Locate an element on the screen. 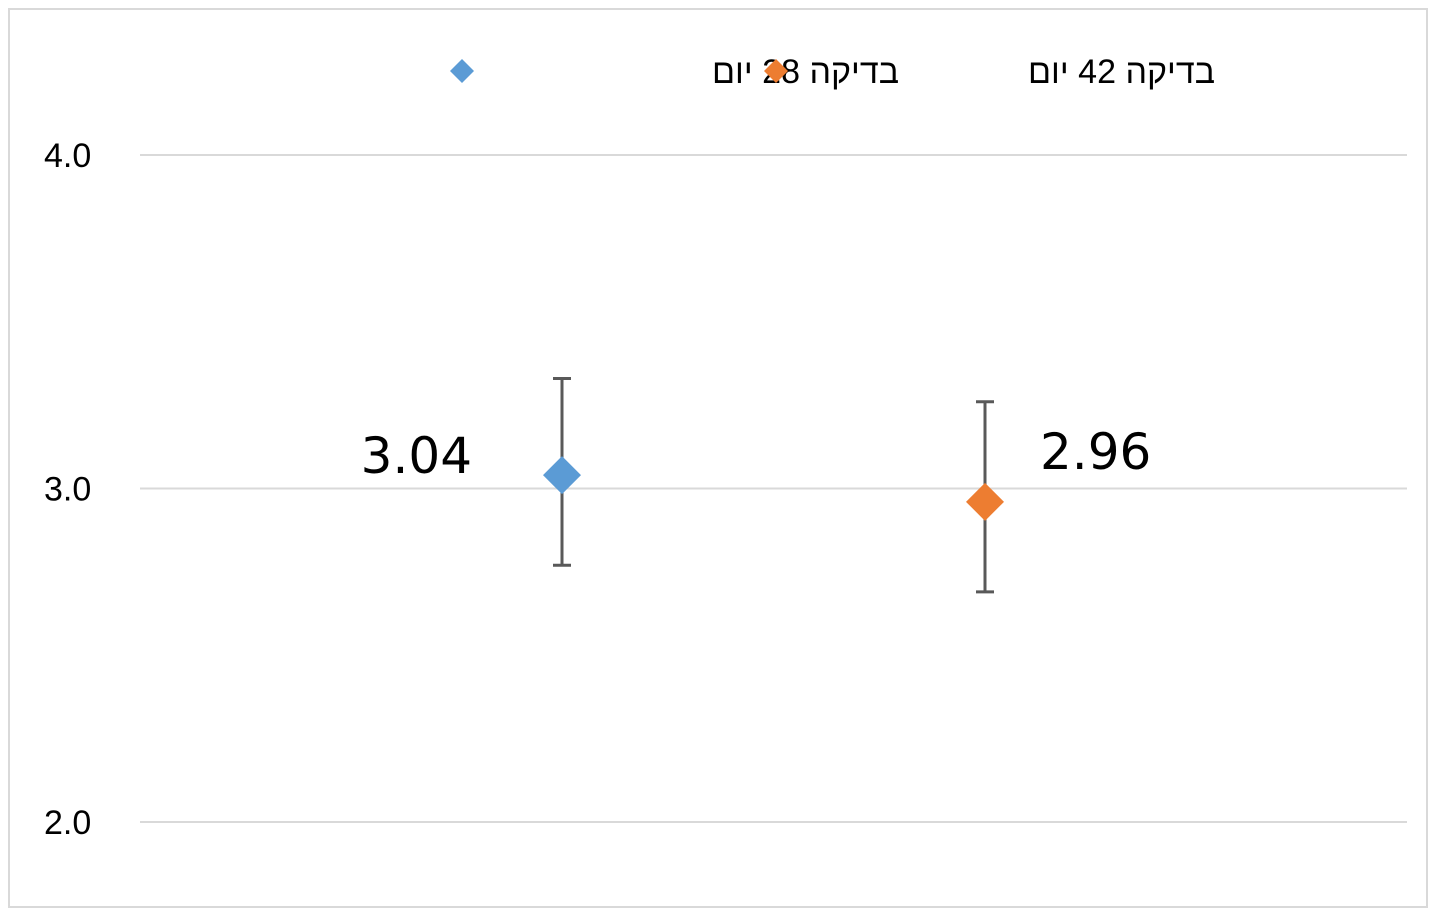 This screenshot has width=1432, height=908. y-tick-label: 2.0 is located at coordinates (67, 823).